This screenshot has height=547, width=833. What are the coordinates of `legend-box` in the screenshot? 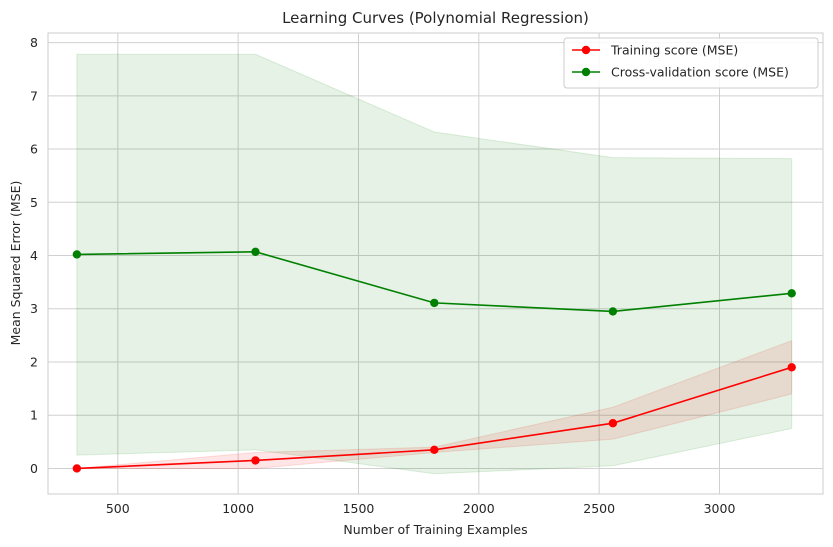 It's located at (691, 63).